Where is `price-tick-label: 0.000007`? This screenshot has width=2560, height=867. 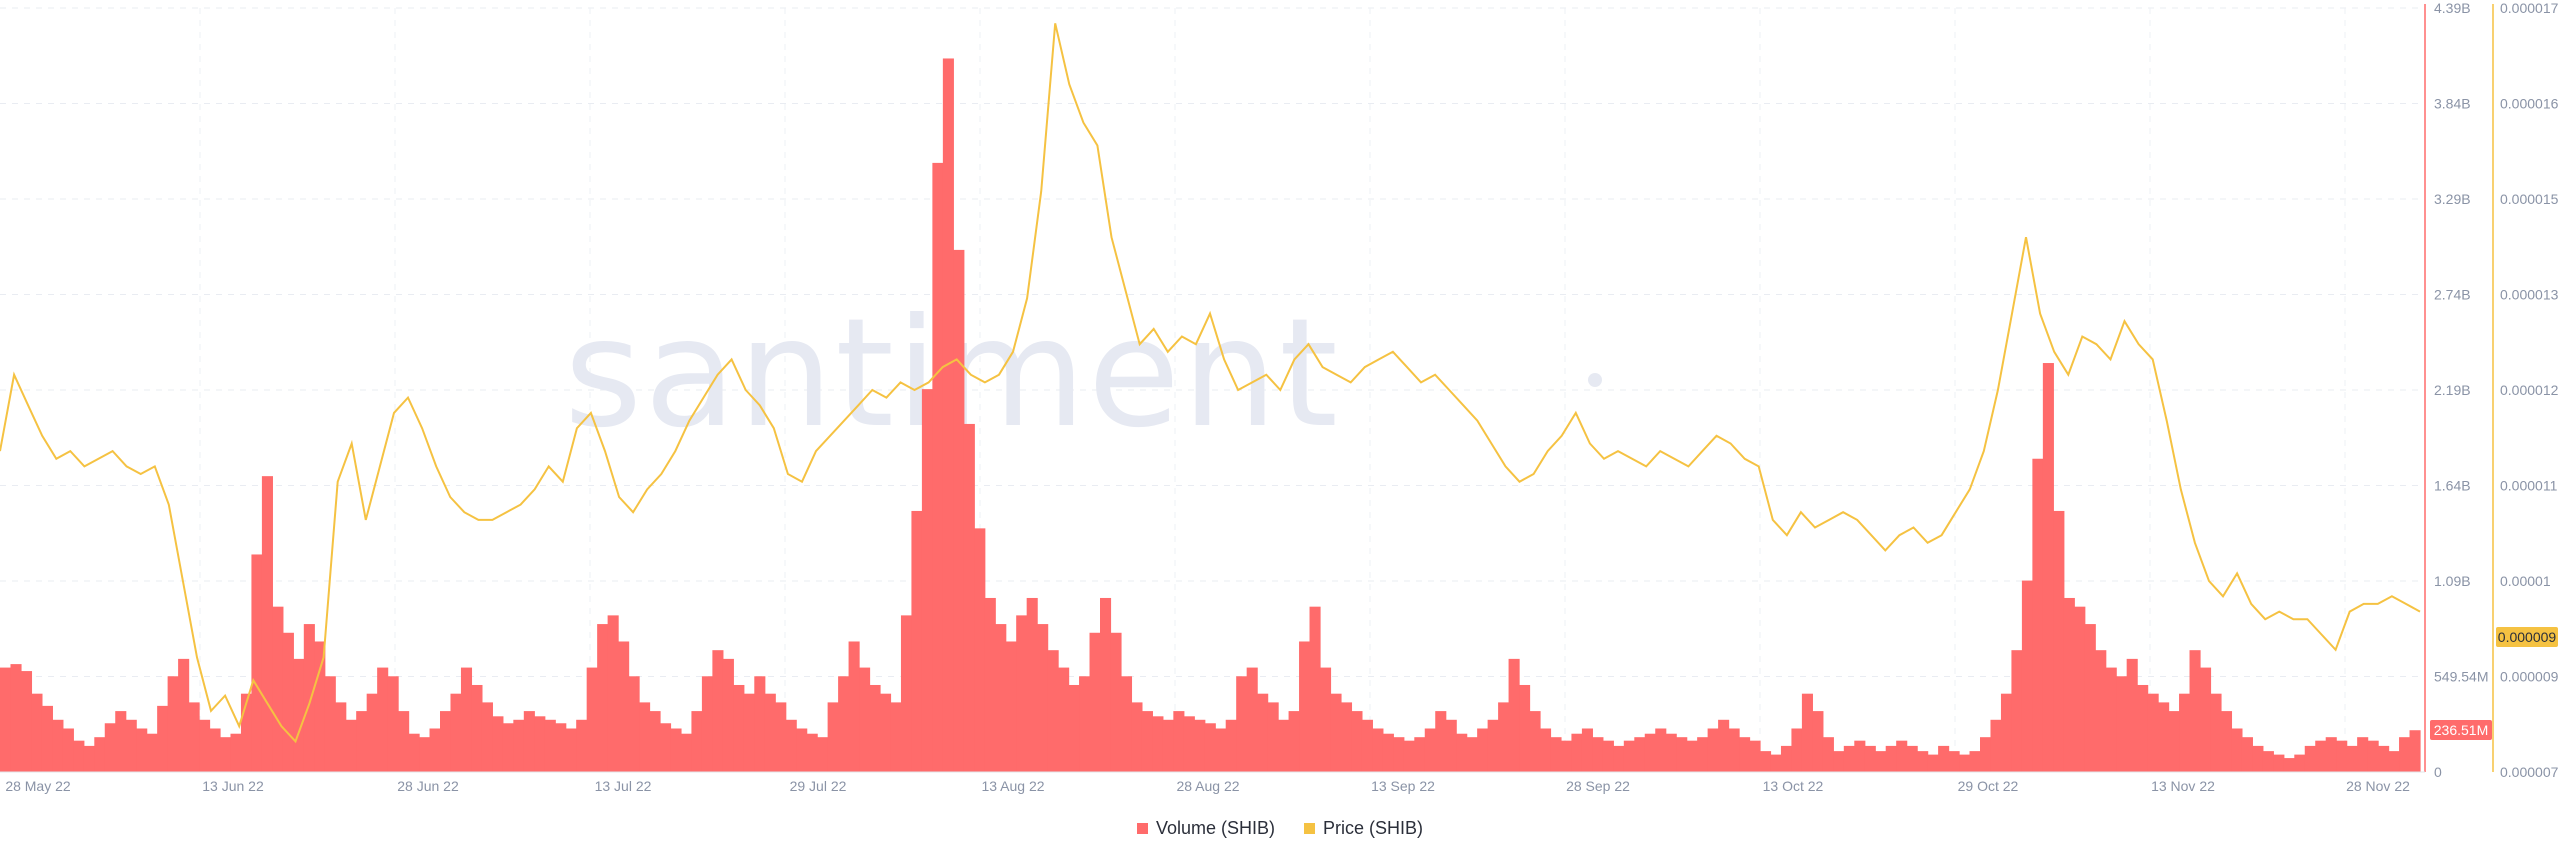
price-tick-label: 0.000007 is located at coordinates (2529, 772).